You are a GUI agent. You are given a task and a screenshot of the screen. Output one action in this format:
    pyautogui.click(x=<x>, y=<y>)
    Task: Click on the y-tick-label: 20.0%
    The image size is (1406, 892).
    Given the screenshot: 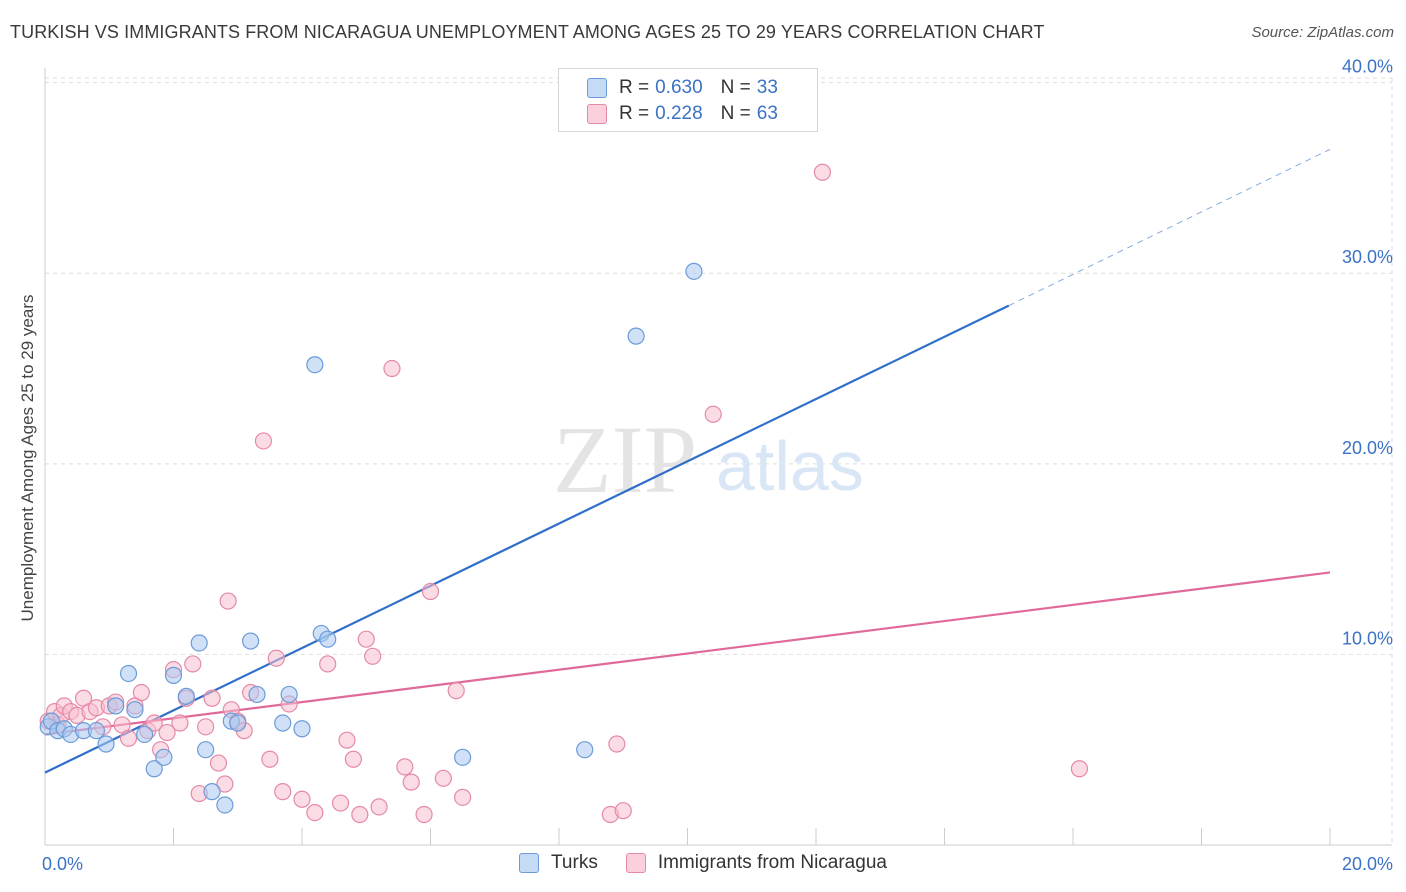 What is the action you would take?
    pyautogui.click(x=1367, y=448)
    